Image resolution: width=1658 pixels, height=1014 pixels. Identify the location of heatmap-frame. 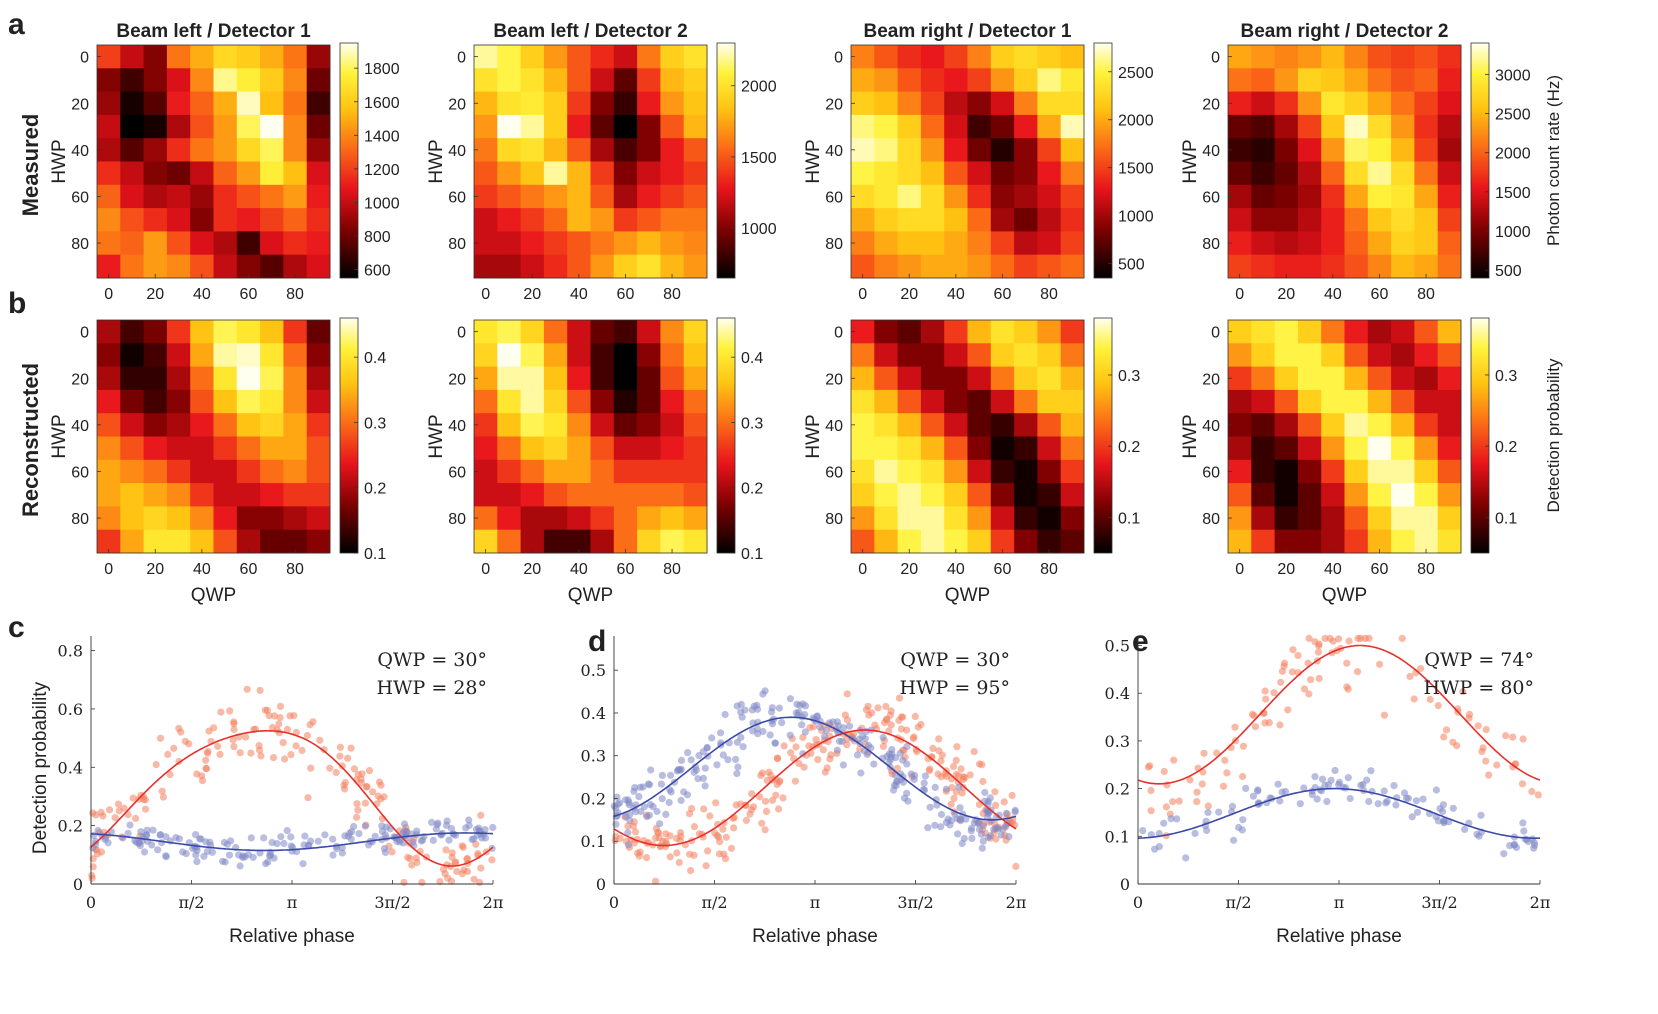
(213, 161).